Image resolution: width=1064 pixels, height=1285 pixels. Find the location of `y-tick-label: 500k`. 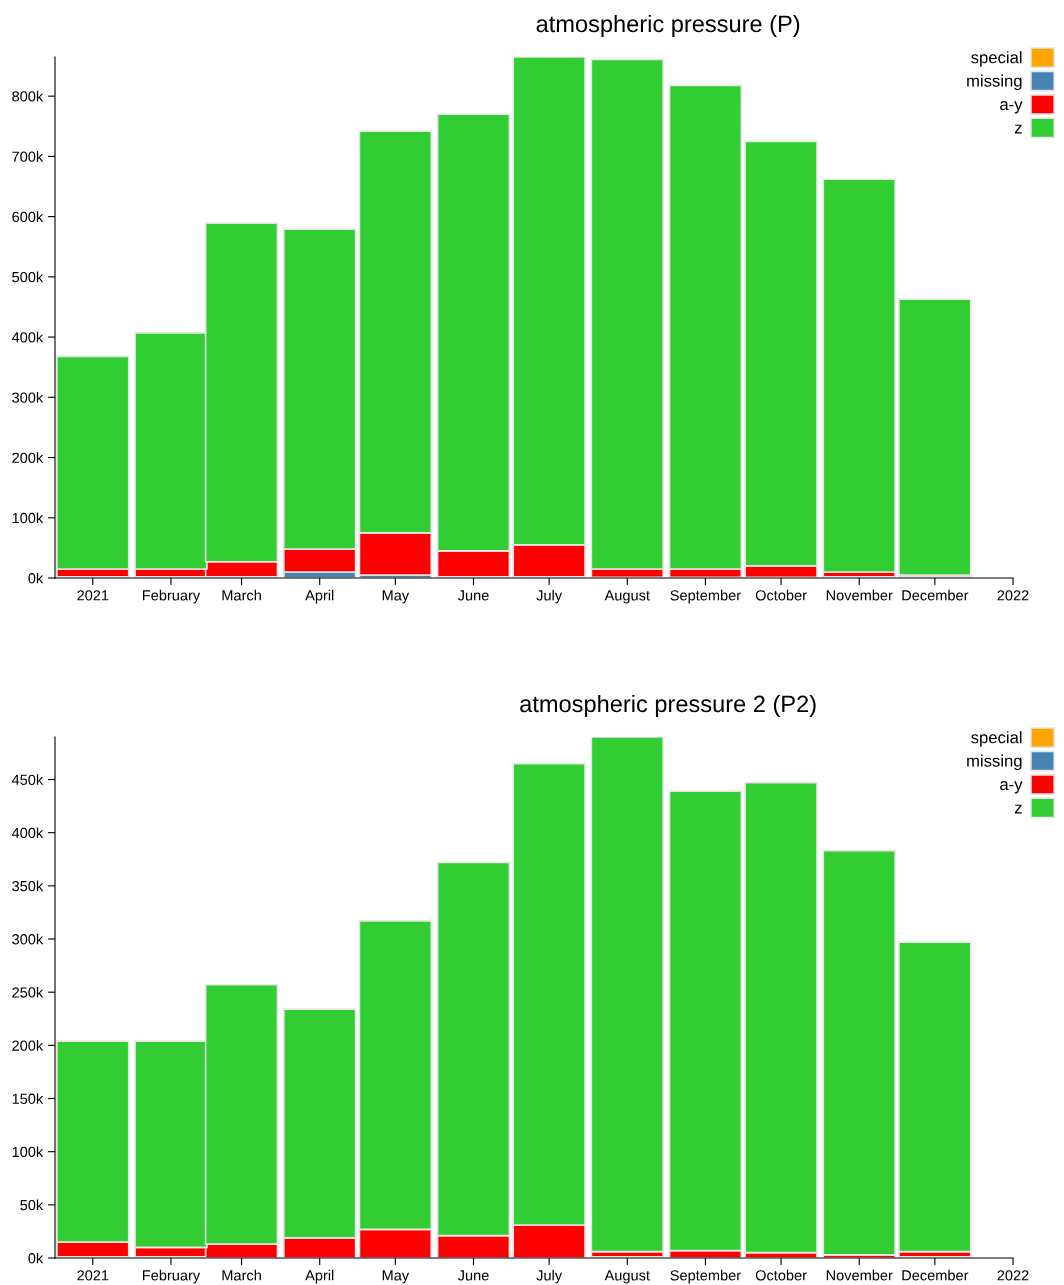

y-tick-label: 500k is located at coordinates (28, 277).